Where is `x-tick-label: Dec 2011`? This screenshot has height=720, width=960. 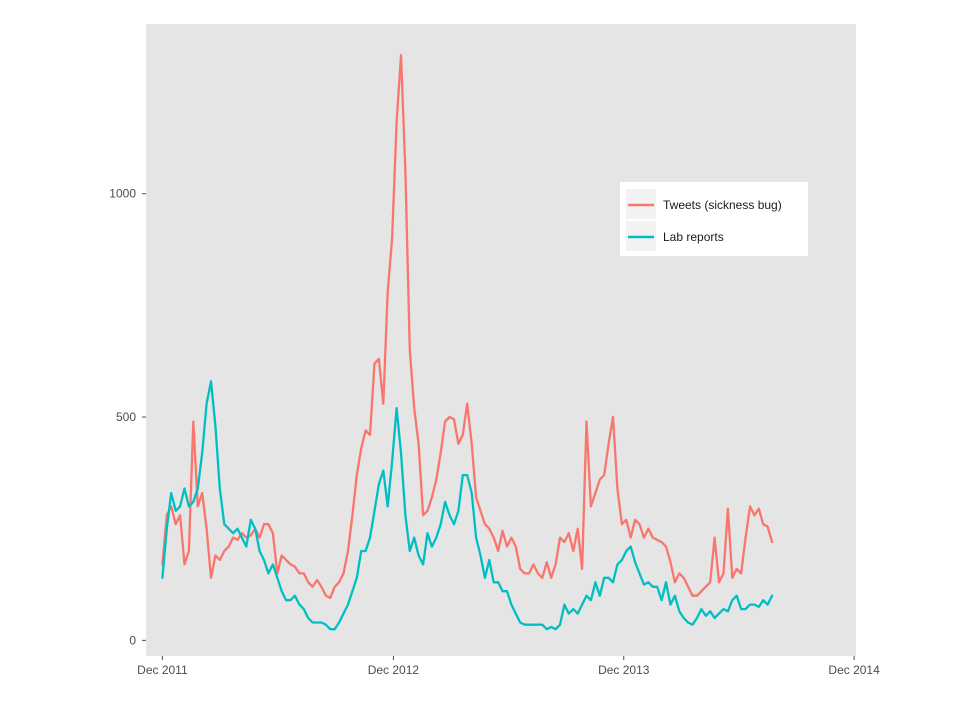 x-tick-label: Dec 2011 is located at coordinates (162, 670).